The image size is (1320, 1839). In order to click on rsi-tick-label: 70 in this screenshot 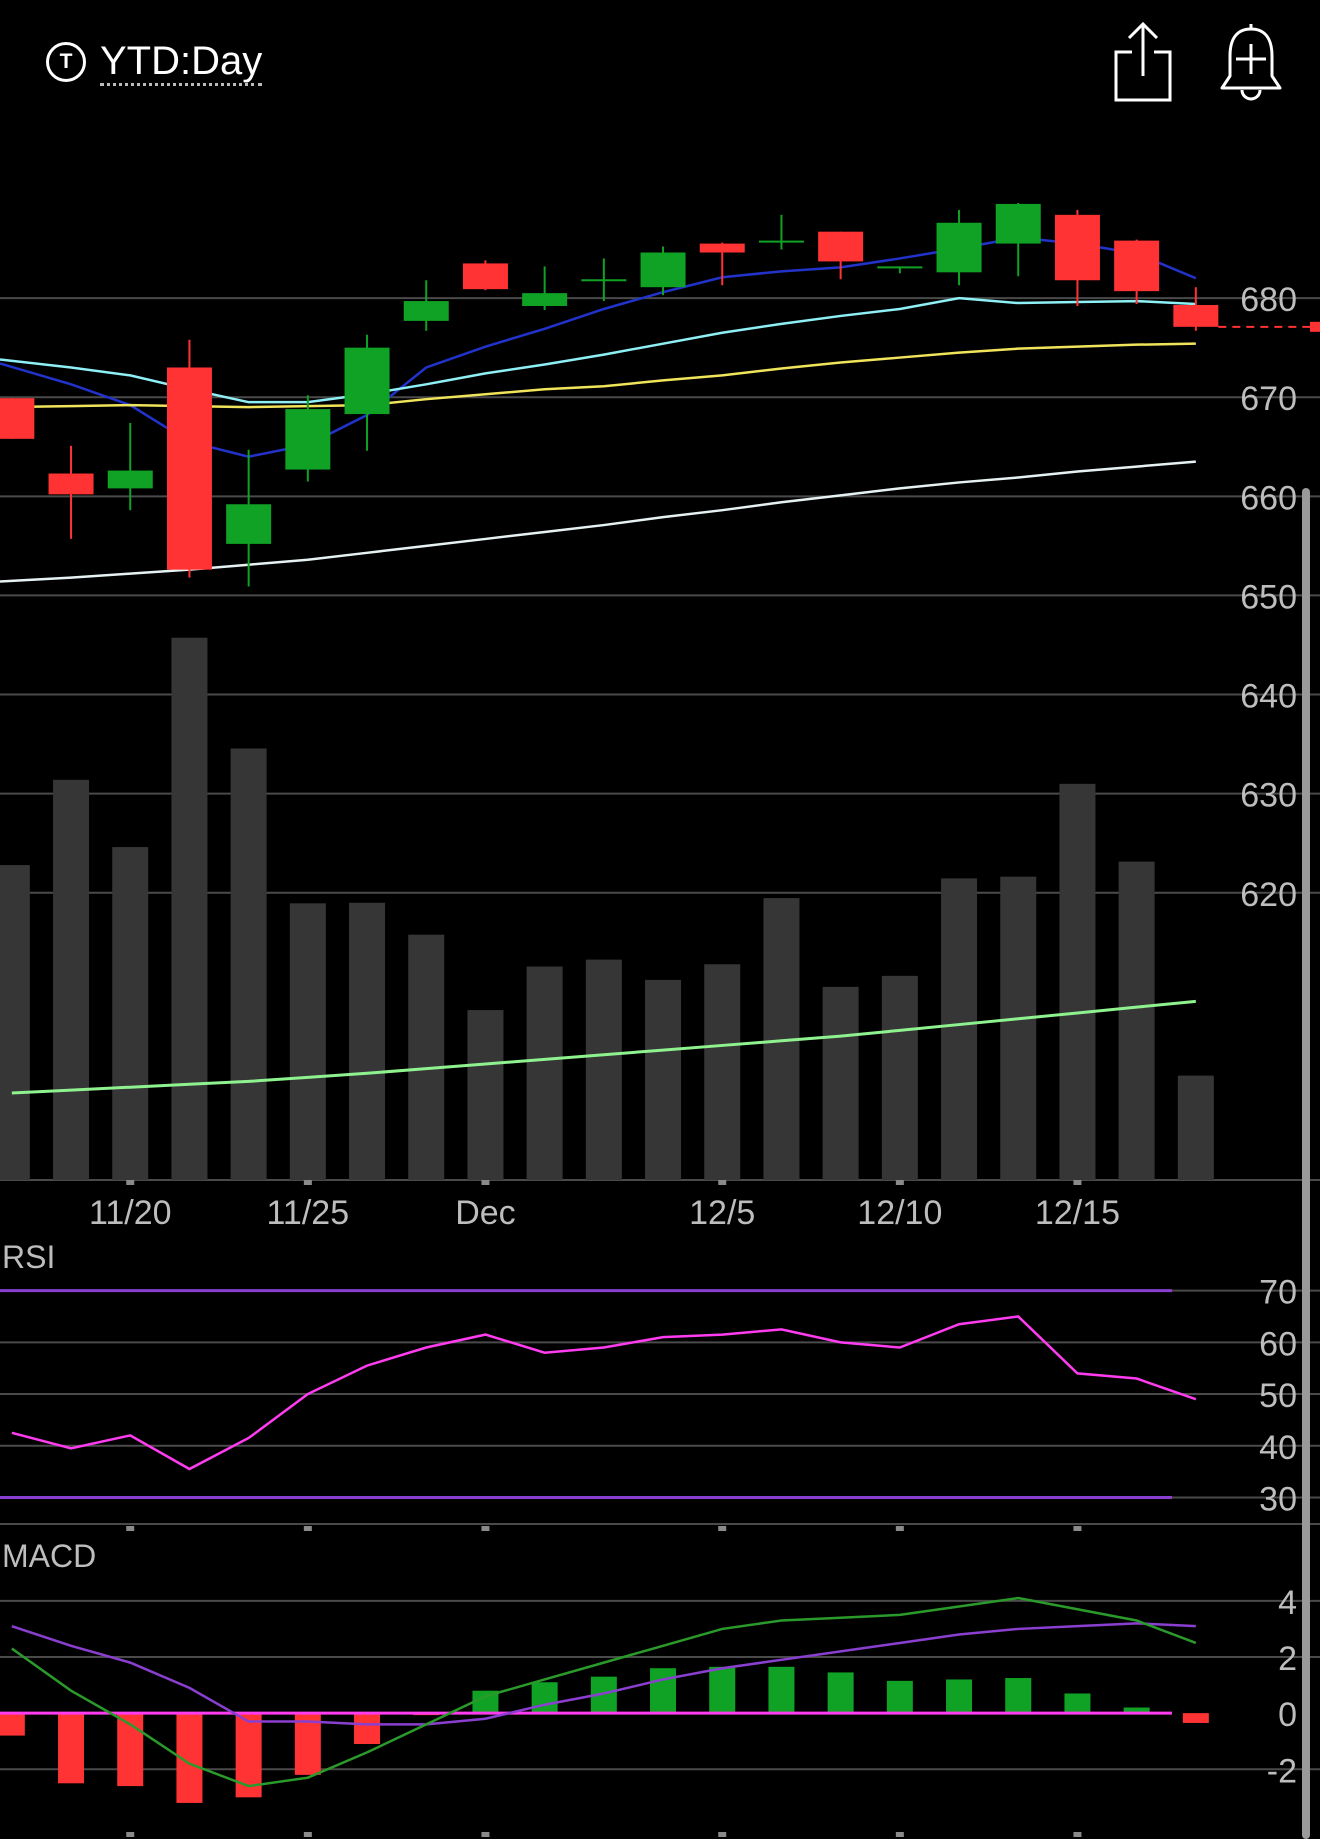, I will do `click(1278, 1293)`.